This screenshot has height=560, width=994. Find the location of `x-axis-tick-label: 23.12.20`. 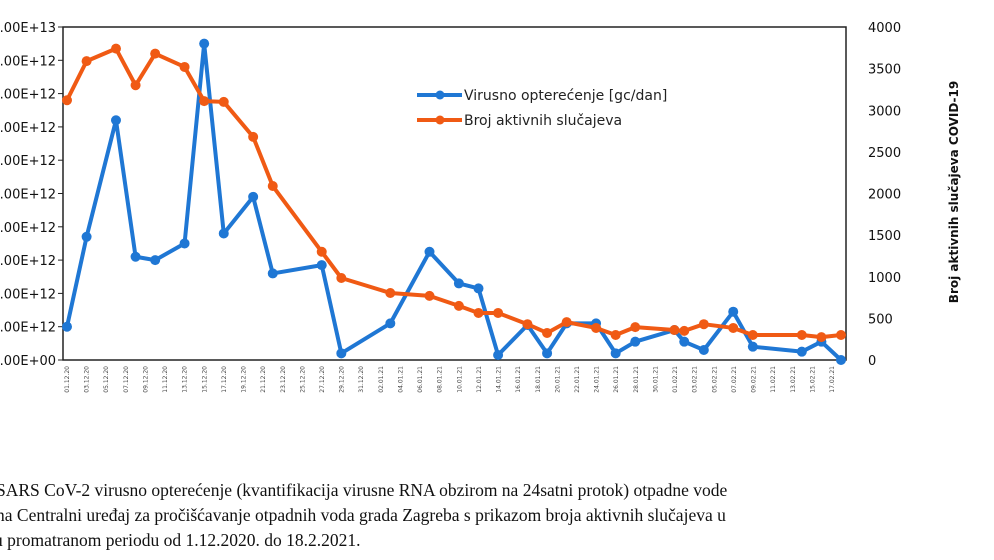

x-axis-tick-label: 23.12.20 is located at coordinates (283, 379).